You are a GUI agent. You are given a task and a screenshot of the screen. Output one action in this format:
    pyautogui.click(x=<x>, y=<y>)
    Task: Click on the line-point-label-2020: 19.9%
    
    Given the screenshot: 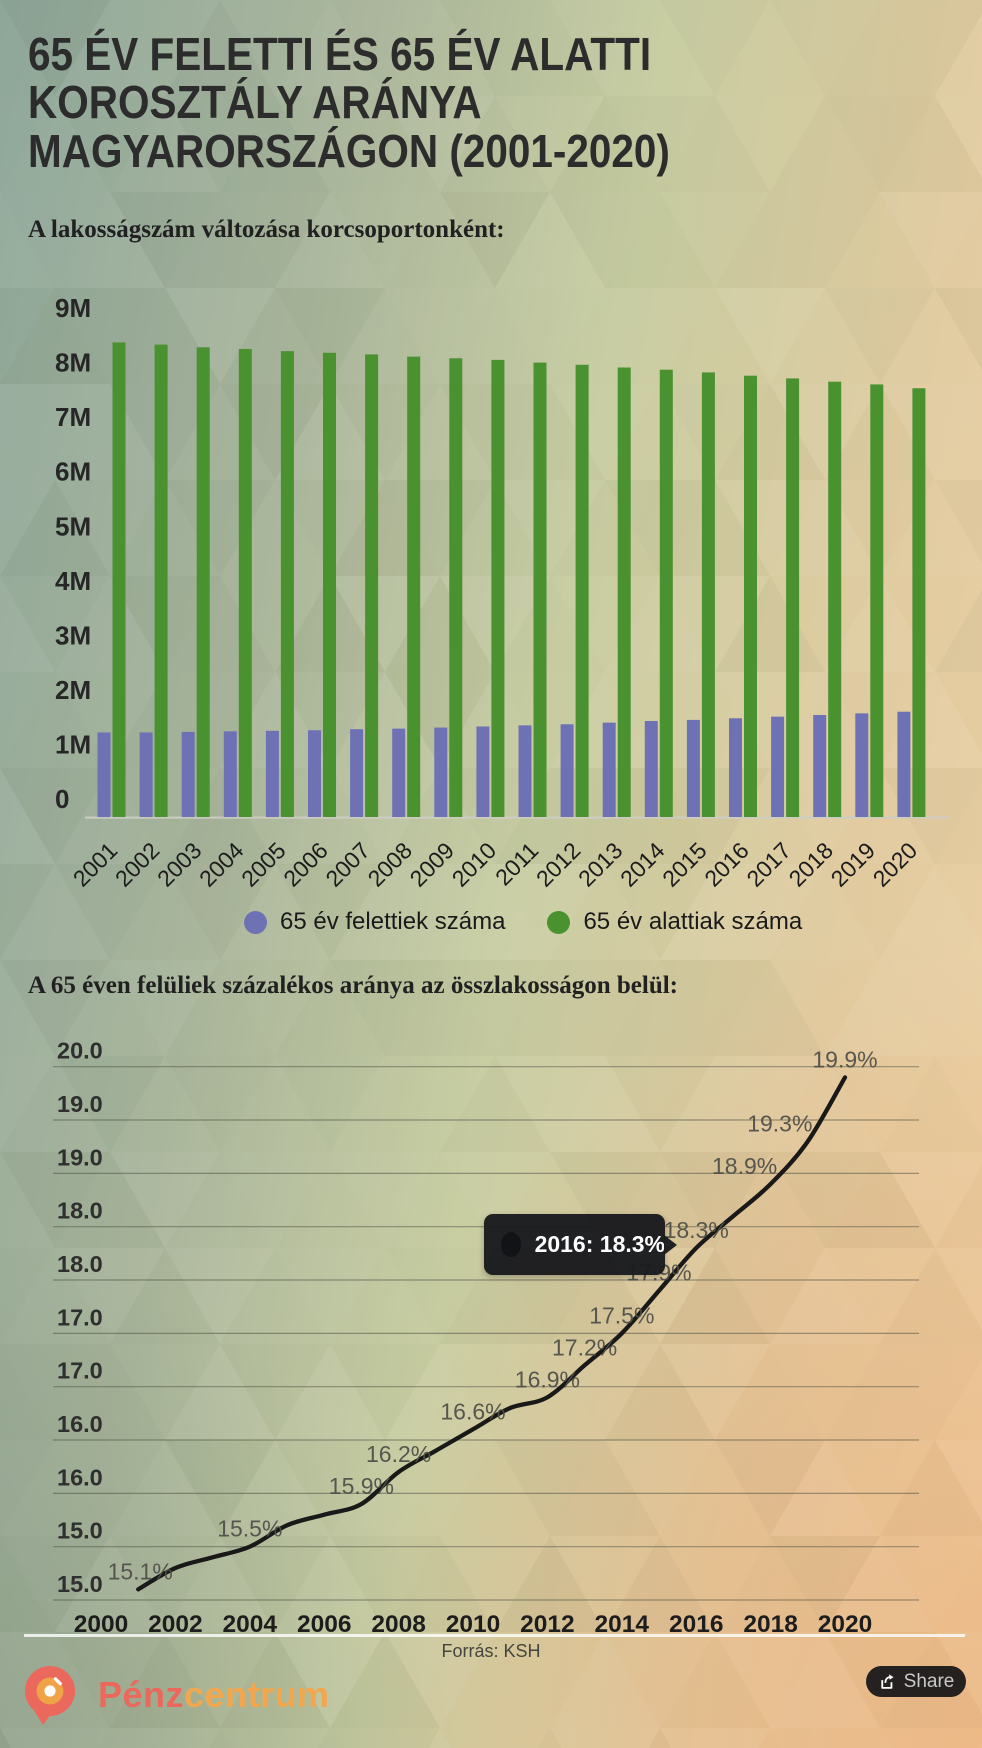 What is the action you would take?
    pyautogui.click(x=844, y=1059)
    